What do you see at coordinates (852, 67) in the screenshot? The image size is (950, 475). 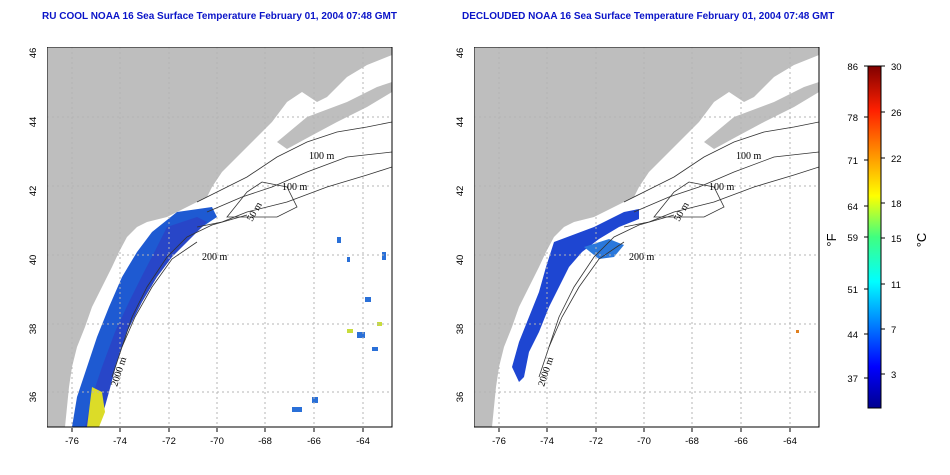 I see `colorbar-f-tick: 86` at bounding box center [852, 67].